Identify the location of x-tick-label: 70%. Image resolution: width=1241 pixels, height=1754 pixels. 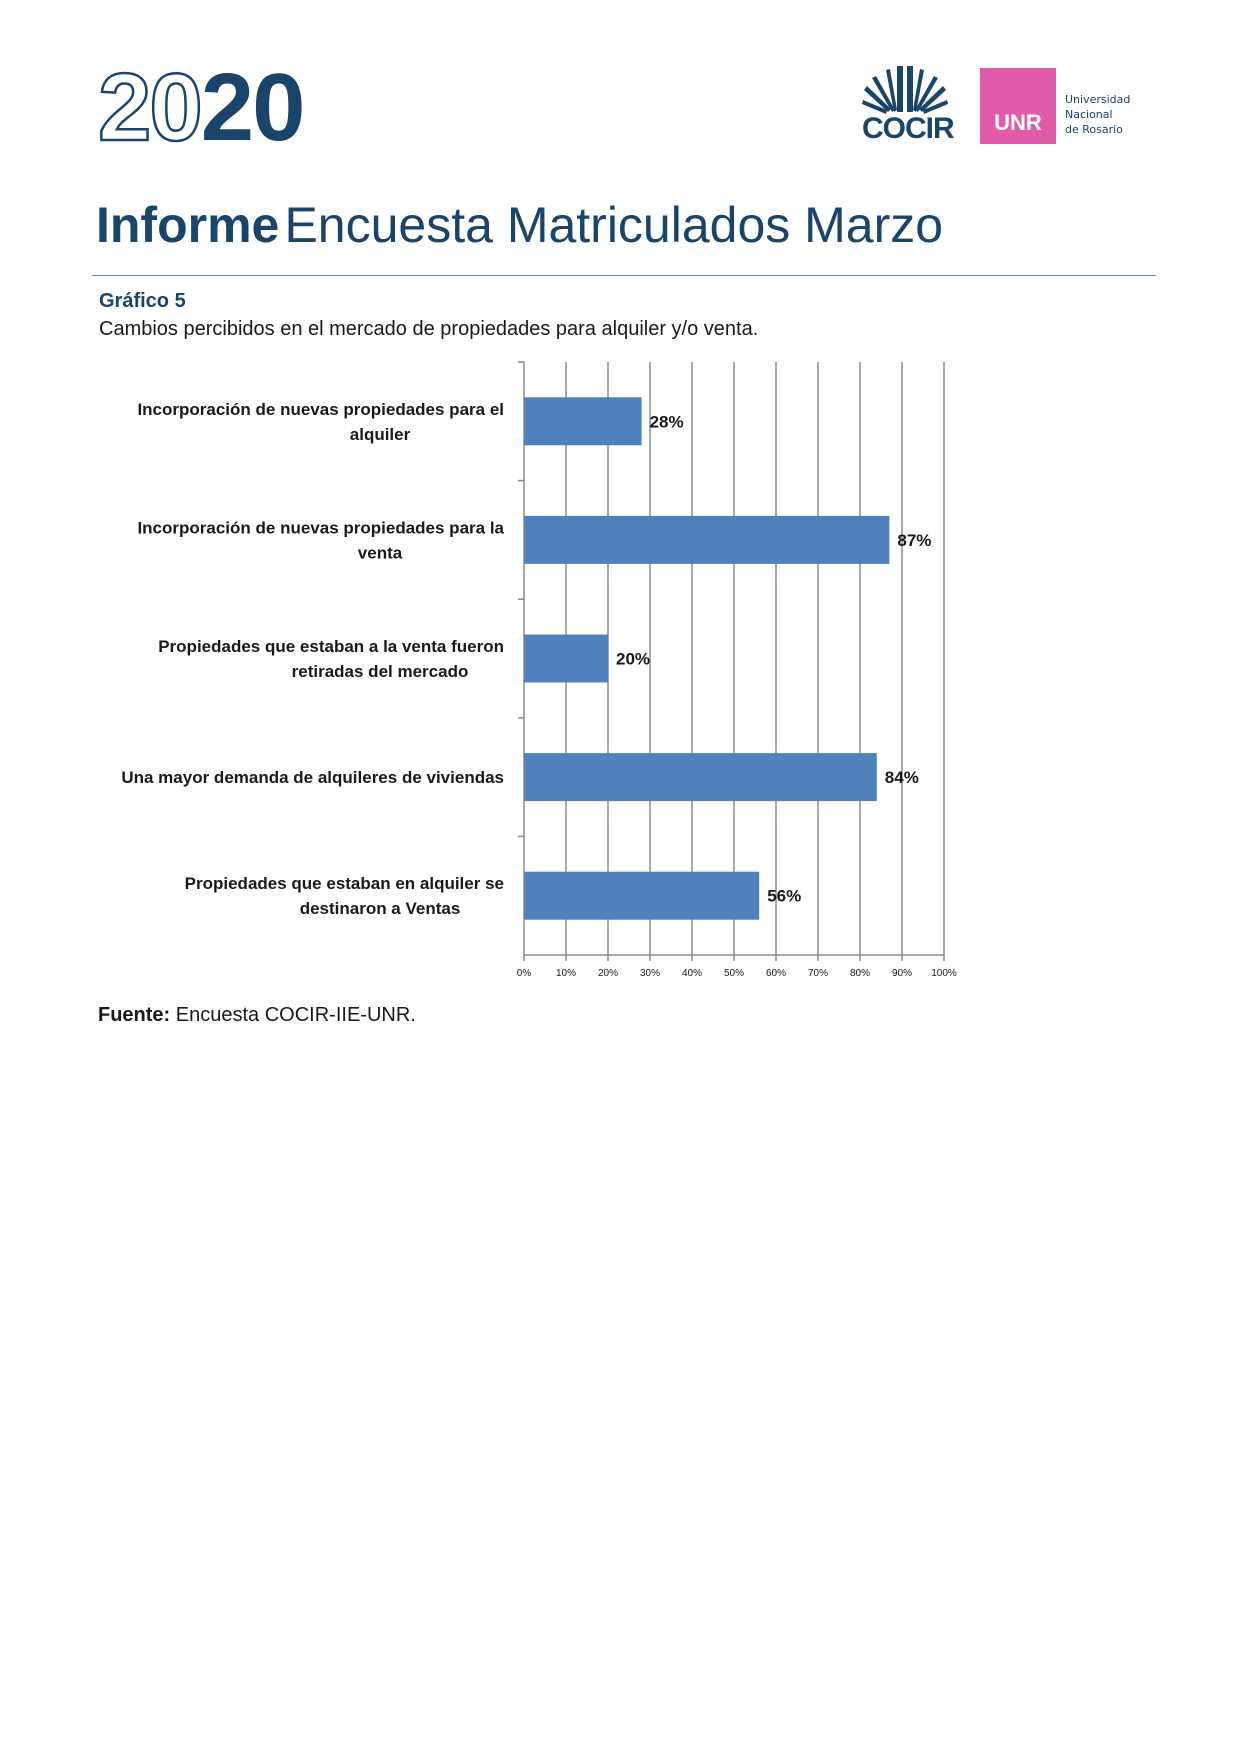
(818, 973).